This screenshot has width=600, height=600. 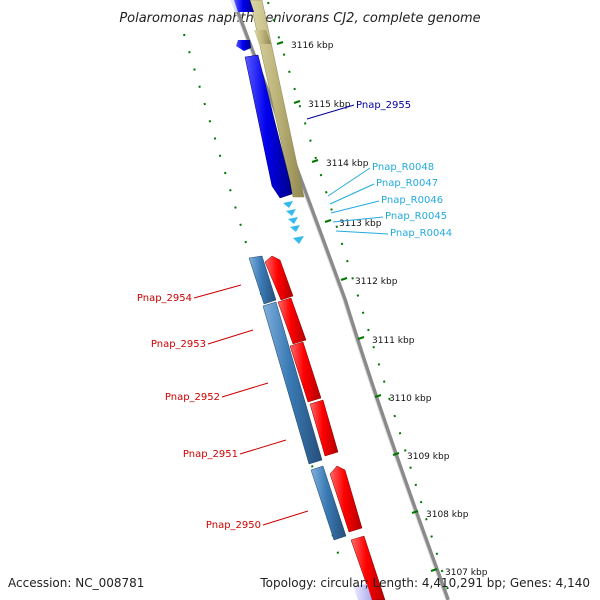 I want to click on gene-pnap-2955-upper-arrow, so click(x=244, y=6).